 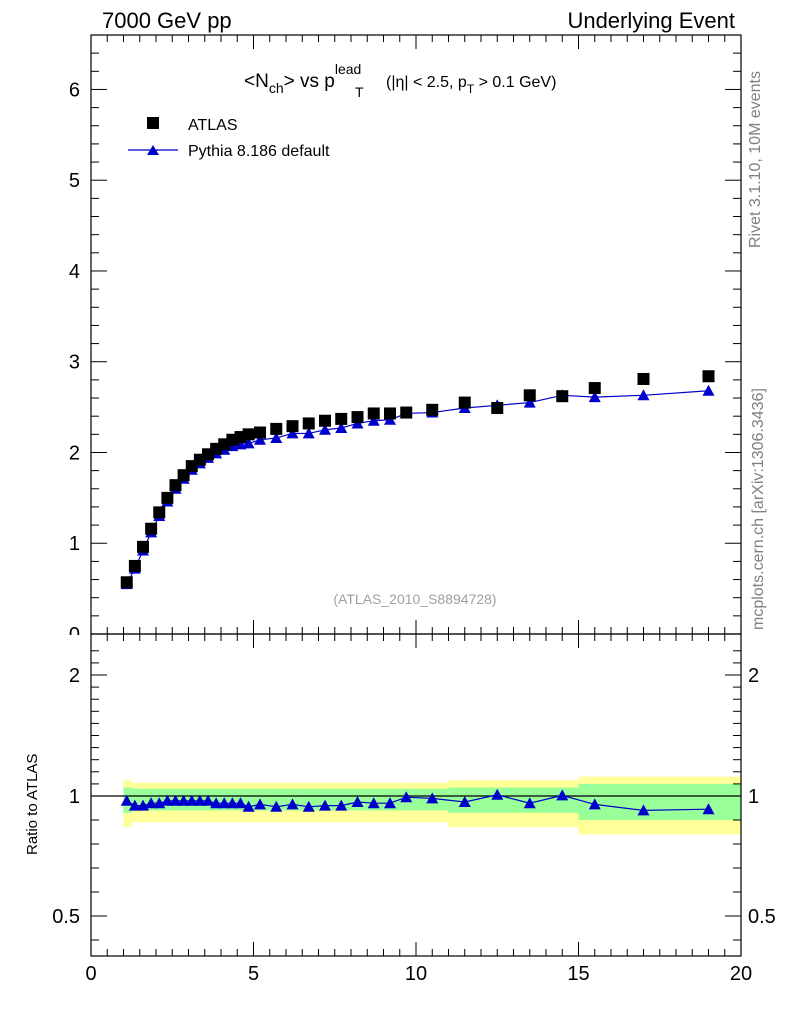 What do you see at coordinates (417, 802) in the screenshot?
I see `ratio-series` at bounding box center [417, 802].